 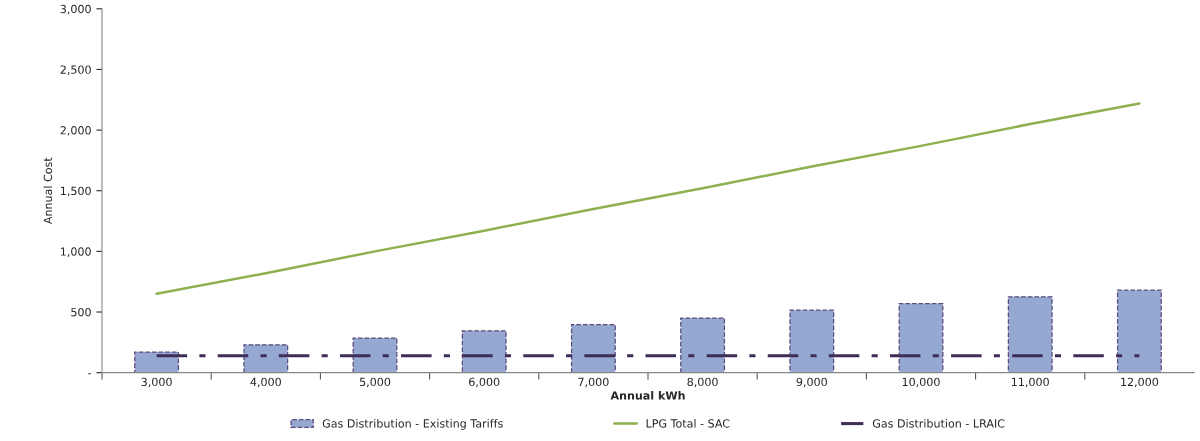 What do you see at coordinates (1140, 382) in the screenshot?
I see `x-tick-label: 12,000` at bounding box center [1140, 382].